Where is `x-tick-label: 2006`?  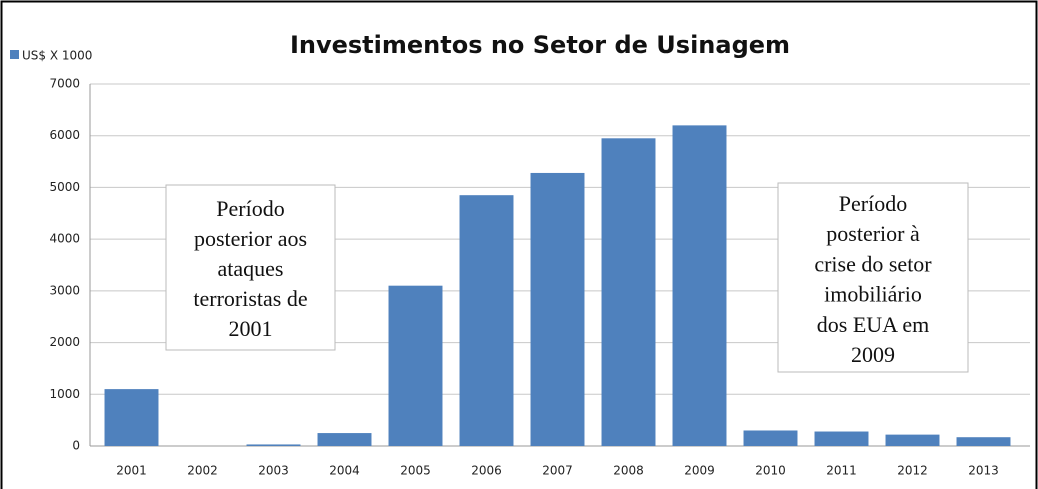 x-tick-label: 2006 is located at coordinates (486, 471).